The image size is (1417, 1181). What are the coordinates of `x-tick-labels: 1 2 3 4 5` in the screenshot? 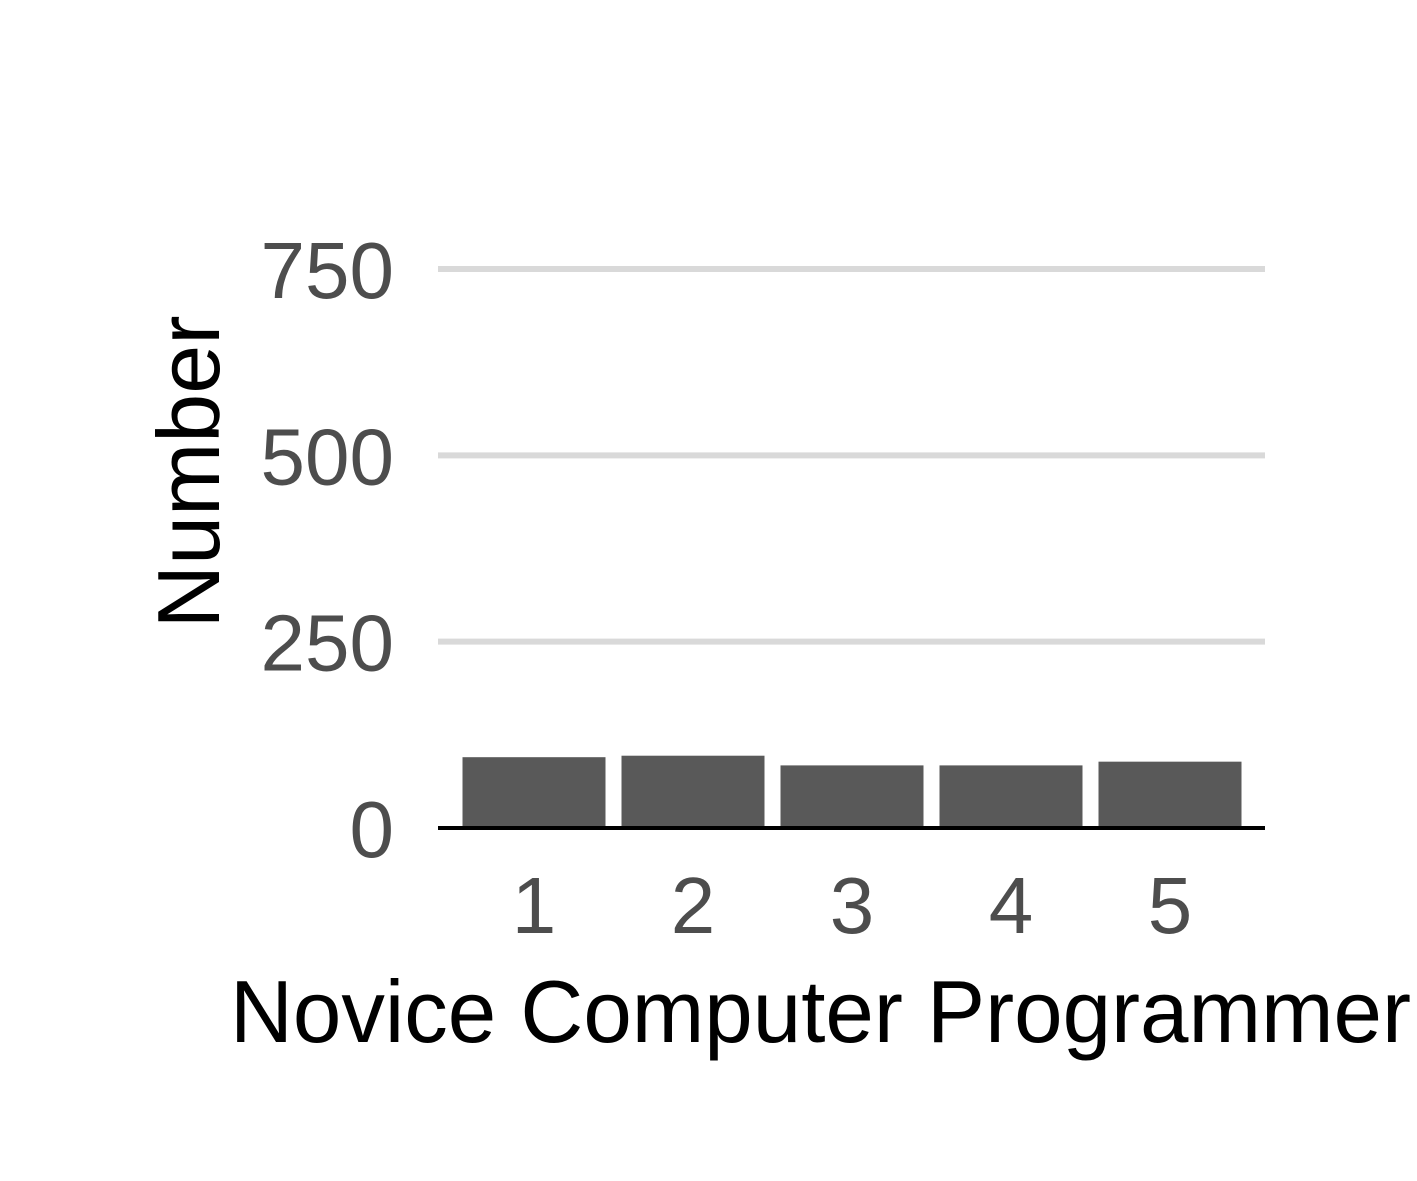 It's located at (852, 905).